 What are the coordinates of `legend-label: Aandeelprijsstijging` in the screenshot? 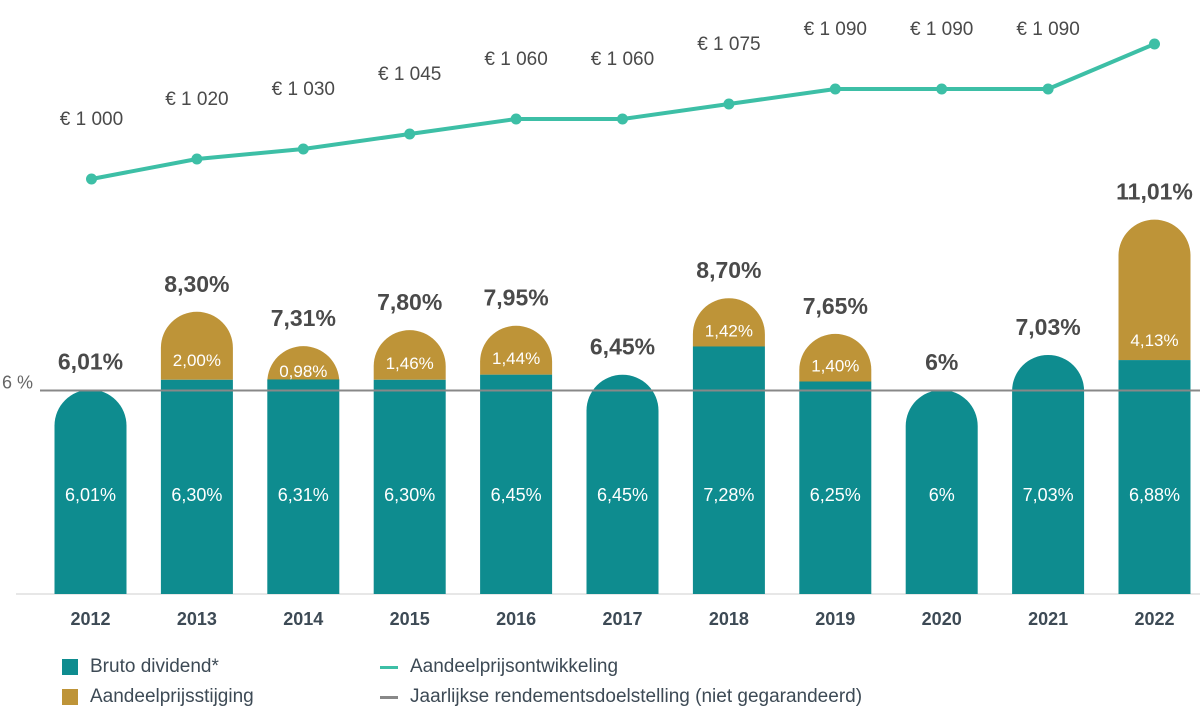 It's located at (172, 696).